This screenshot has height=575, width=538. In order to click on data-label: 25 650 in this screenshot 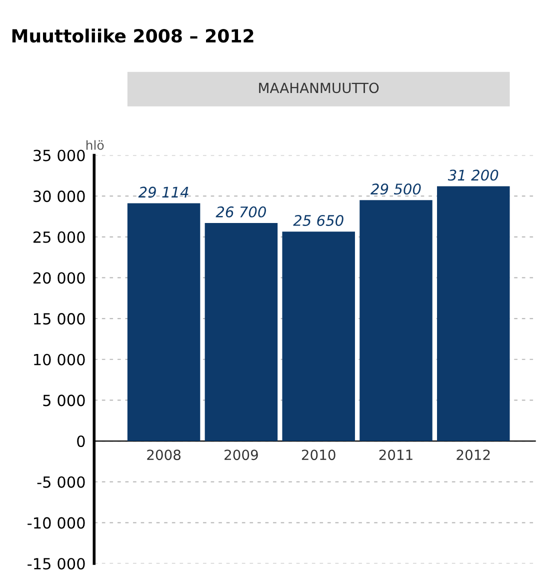, I will do `click(318, 220)`.